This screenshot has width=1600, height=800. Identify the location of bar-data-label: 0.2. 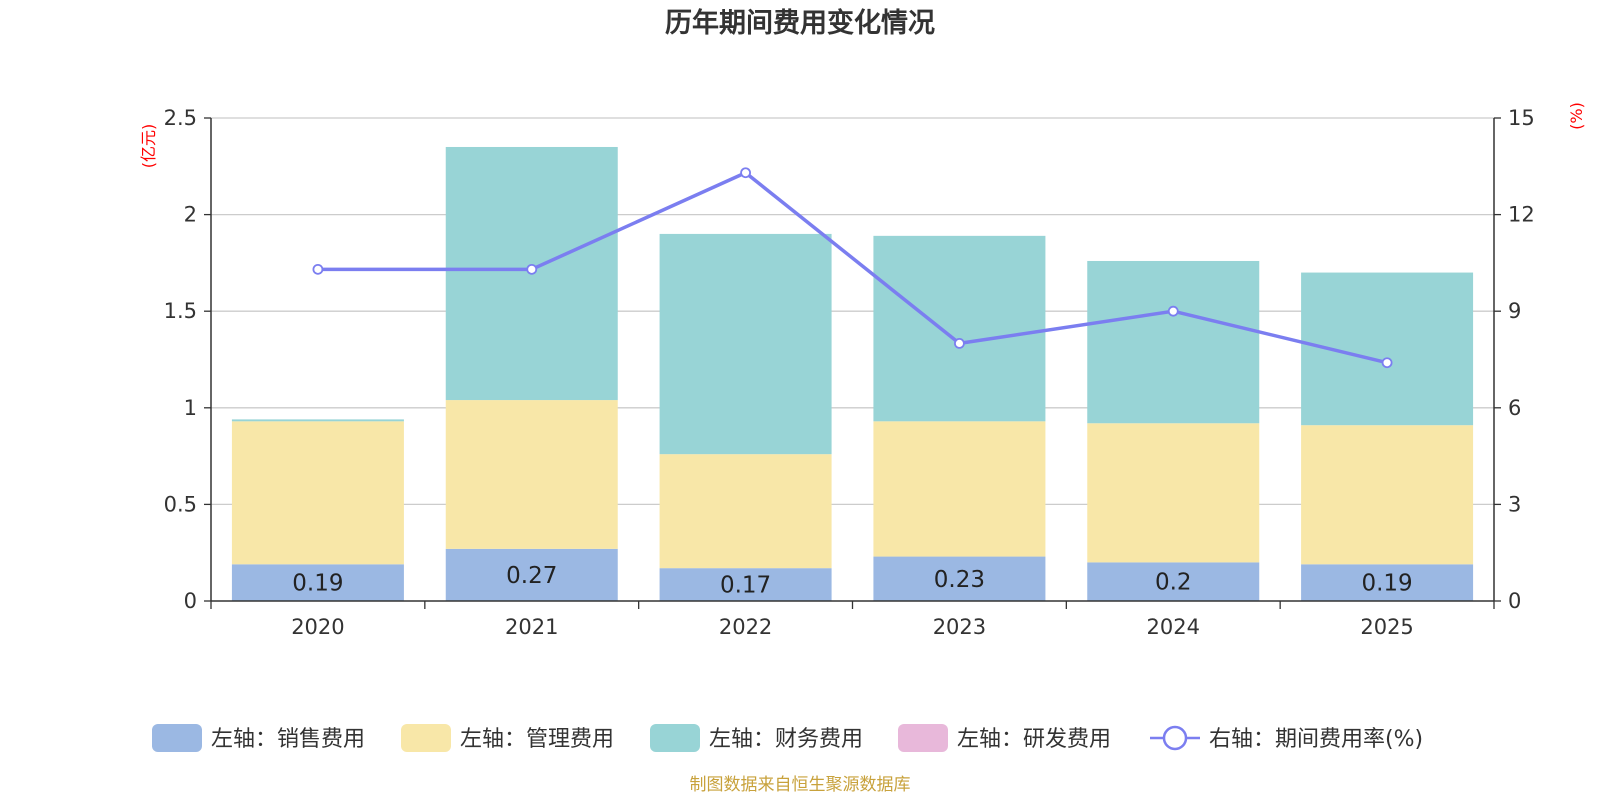
(1173, 583).